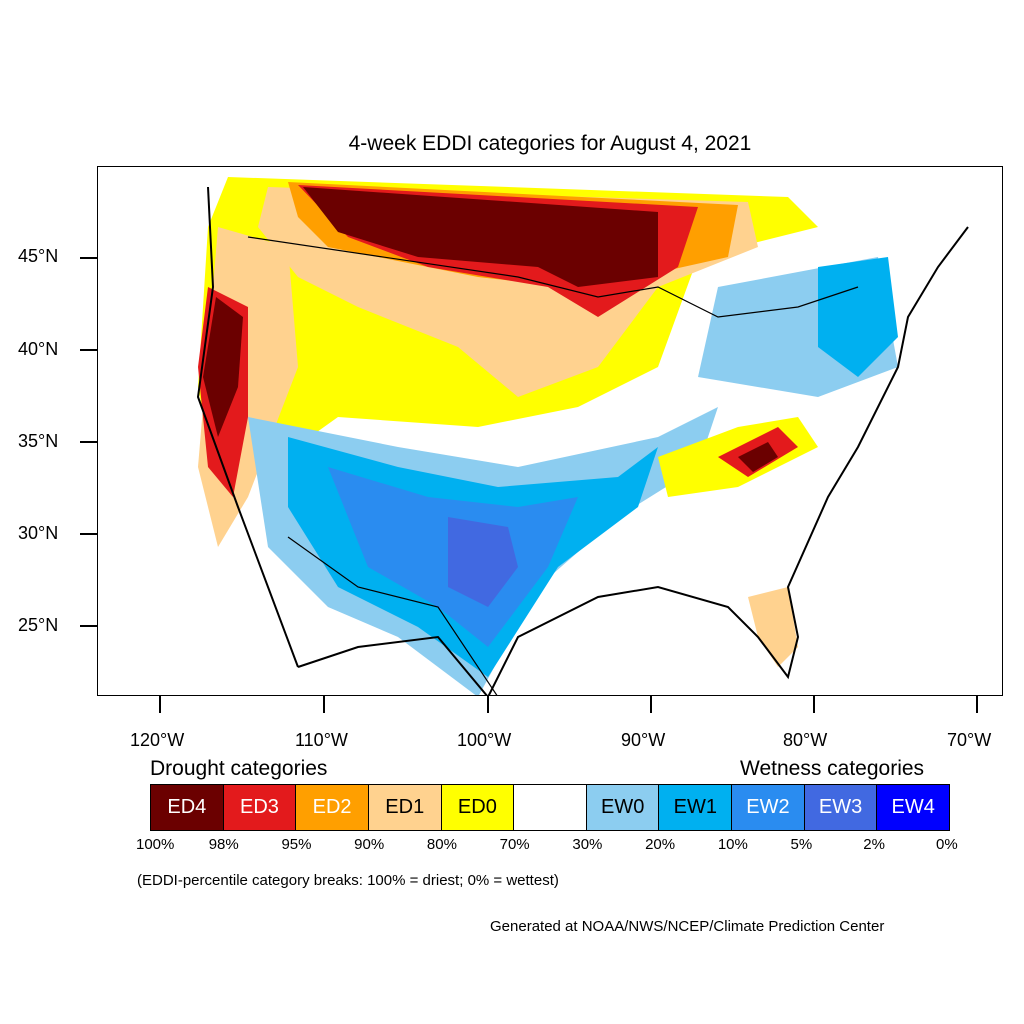 This screenshot has height=1024, width=1024. What do you see at coordinates (947, 844) in the screenshot?
I see `percent-break-label: 0%` at bounding box center [947, 844].